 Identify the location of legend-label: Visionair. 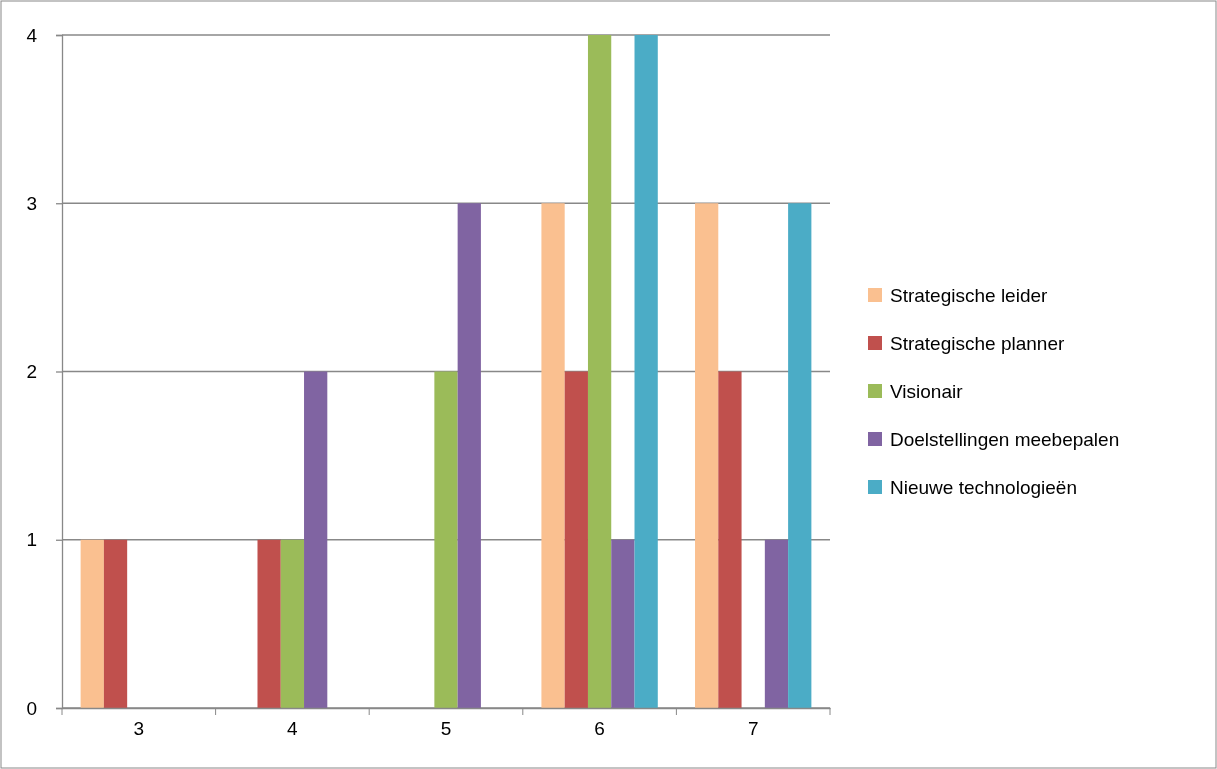
(927, 391).